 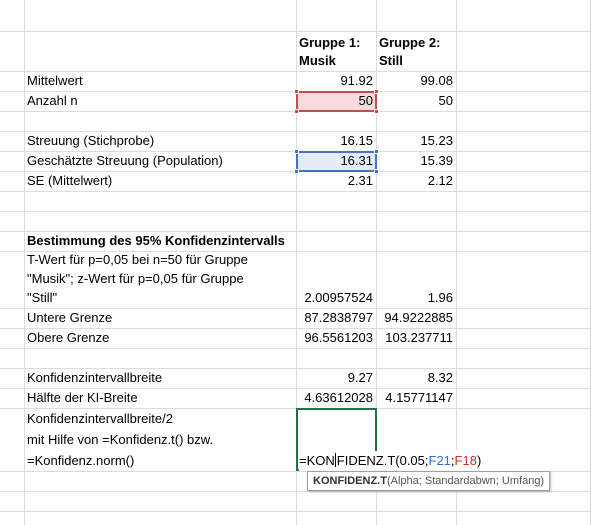 I want to click on value-untere-grenze-g2: 94.9222885, so click(x=418, y=317).